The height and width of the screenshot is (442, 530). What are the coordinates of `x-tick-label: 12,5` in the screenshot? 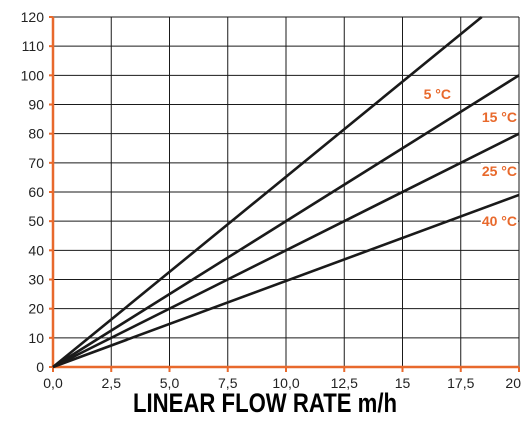 It's located at (344, 383).